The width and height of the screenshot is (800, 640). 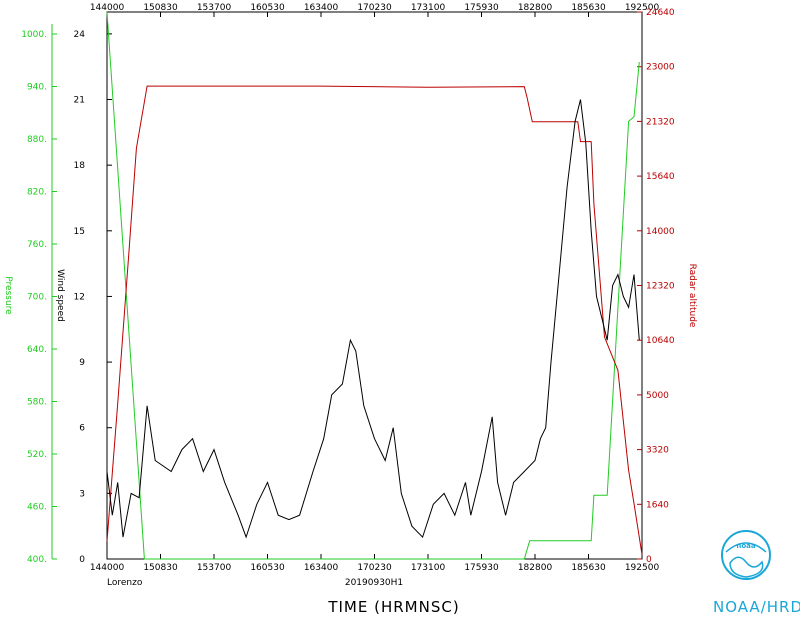 I want to click on pressure-tick-label: 640., so click(x=37, y=350).